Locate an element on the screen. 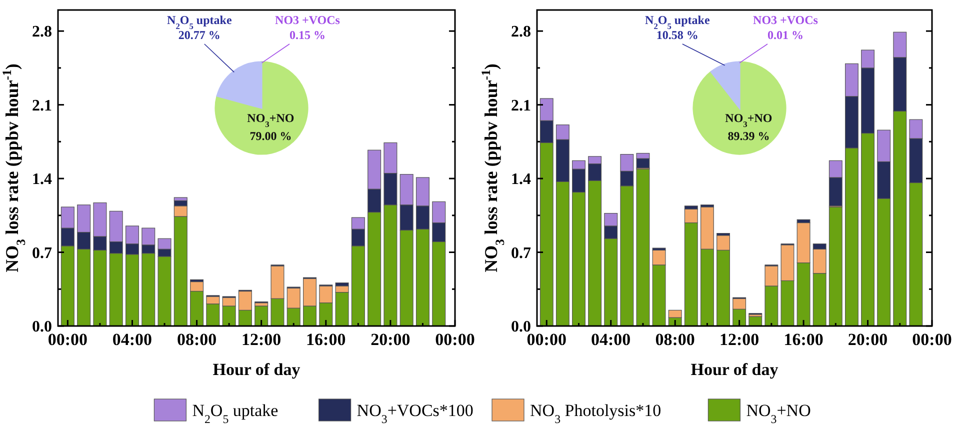 The width and height of the screenshot is (954, 427). legend-label: NO$_{3}$ Photolysis*10 is located at coordinates (596, 413).